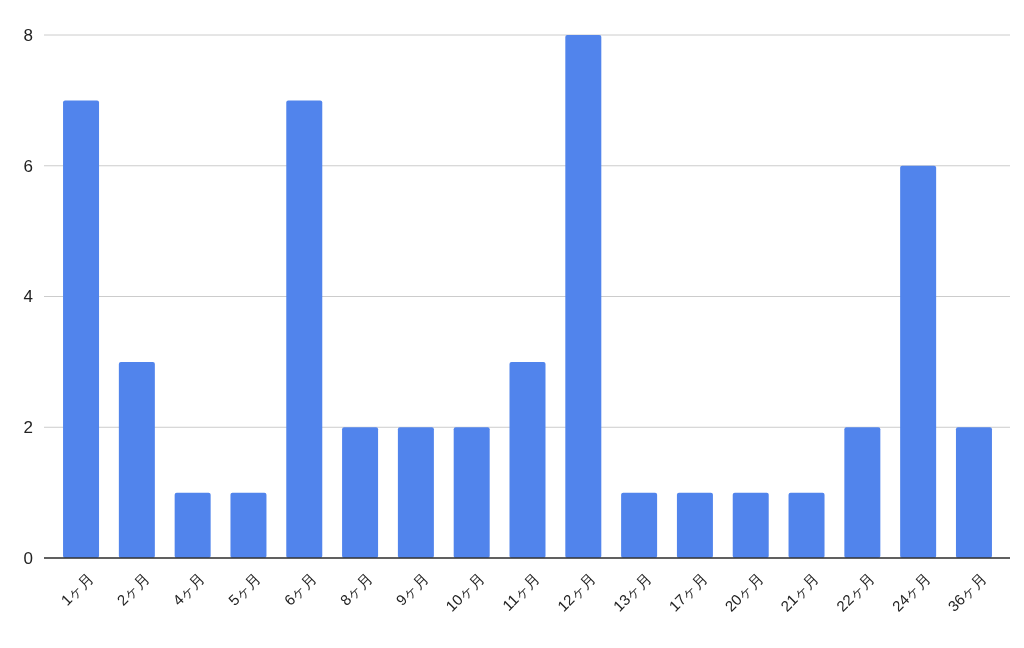 This screenshot has width=1024, height=648. I want to click on x-tick-label: 1ヶ月, so click(77, 589).